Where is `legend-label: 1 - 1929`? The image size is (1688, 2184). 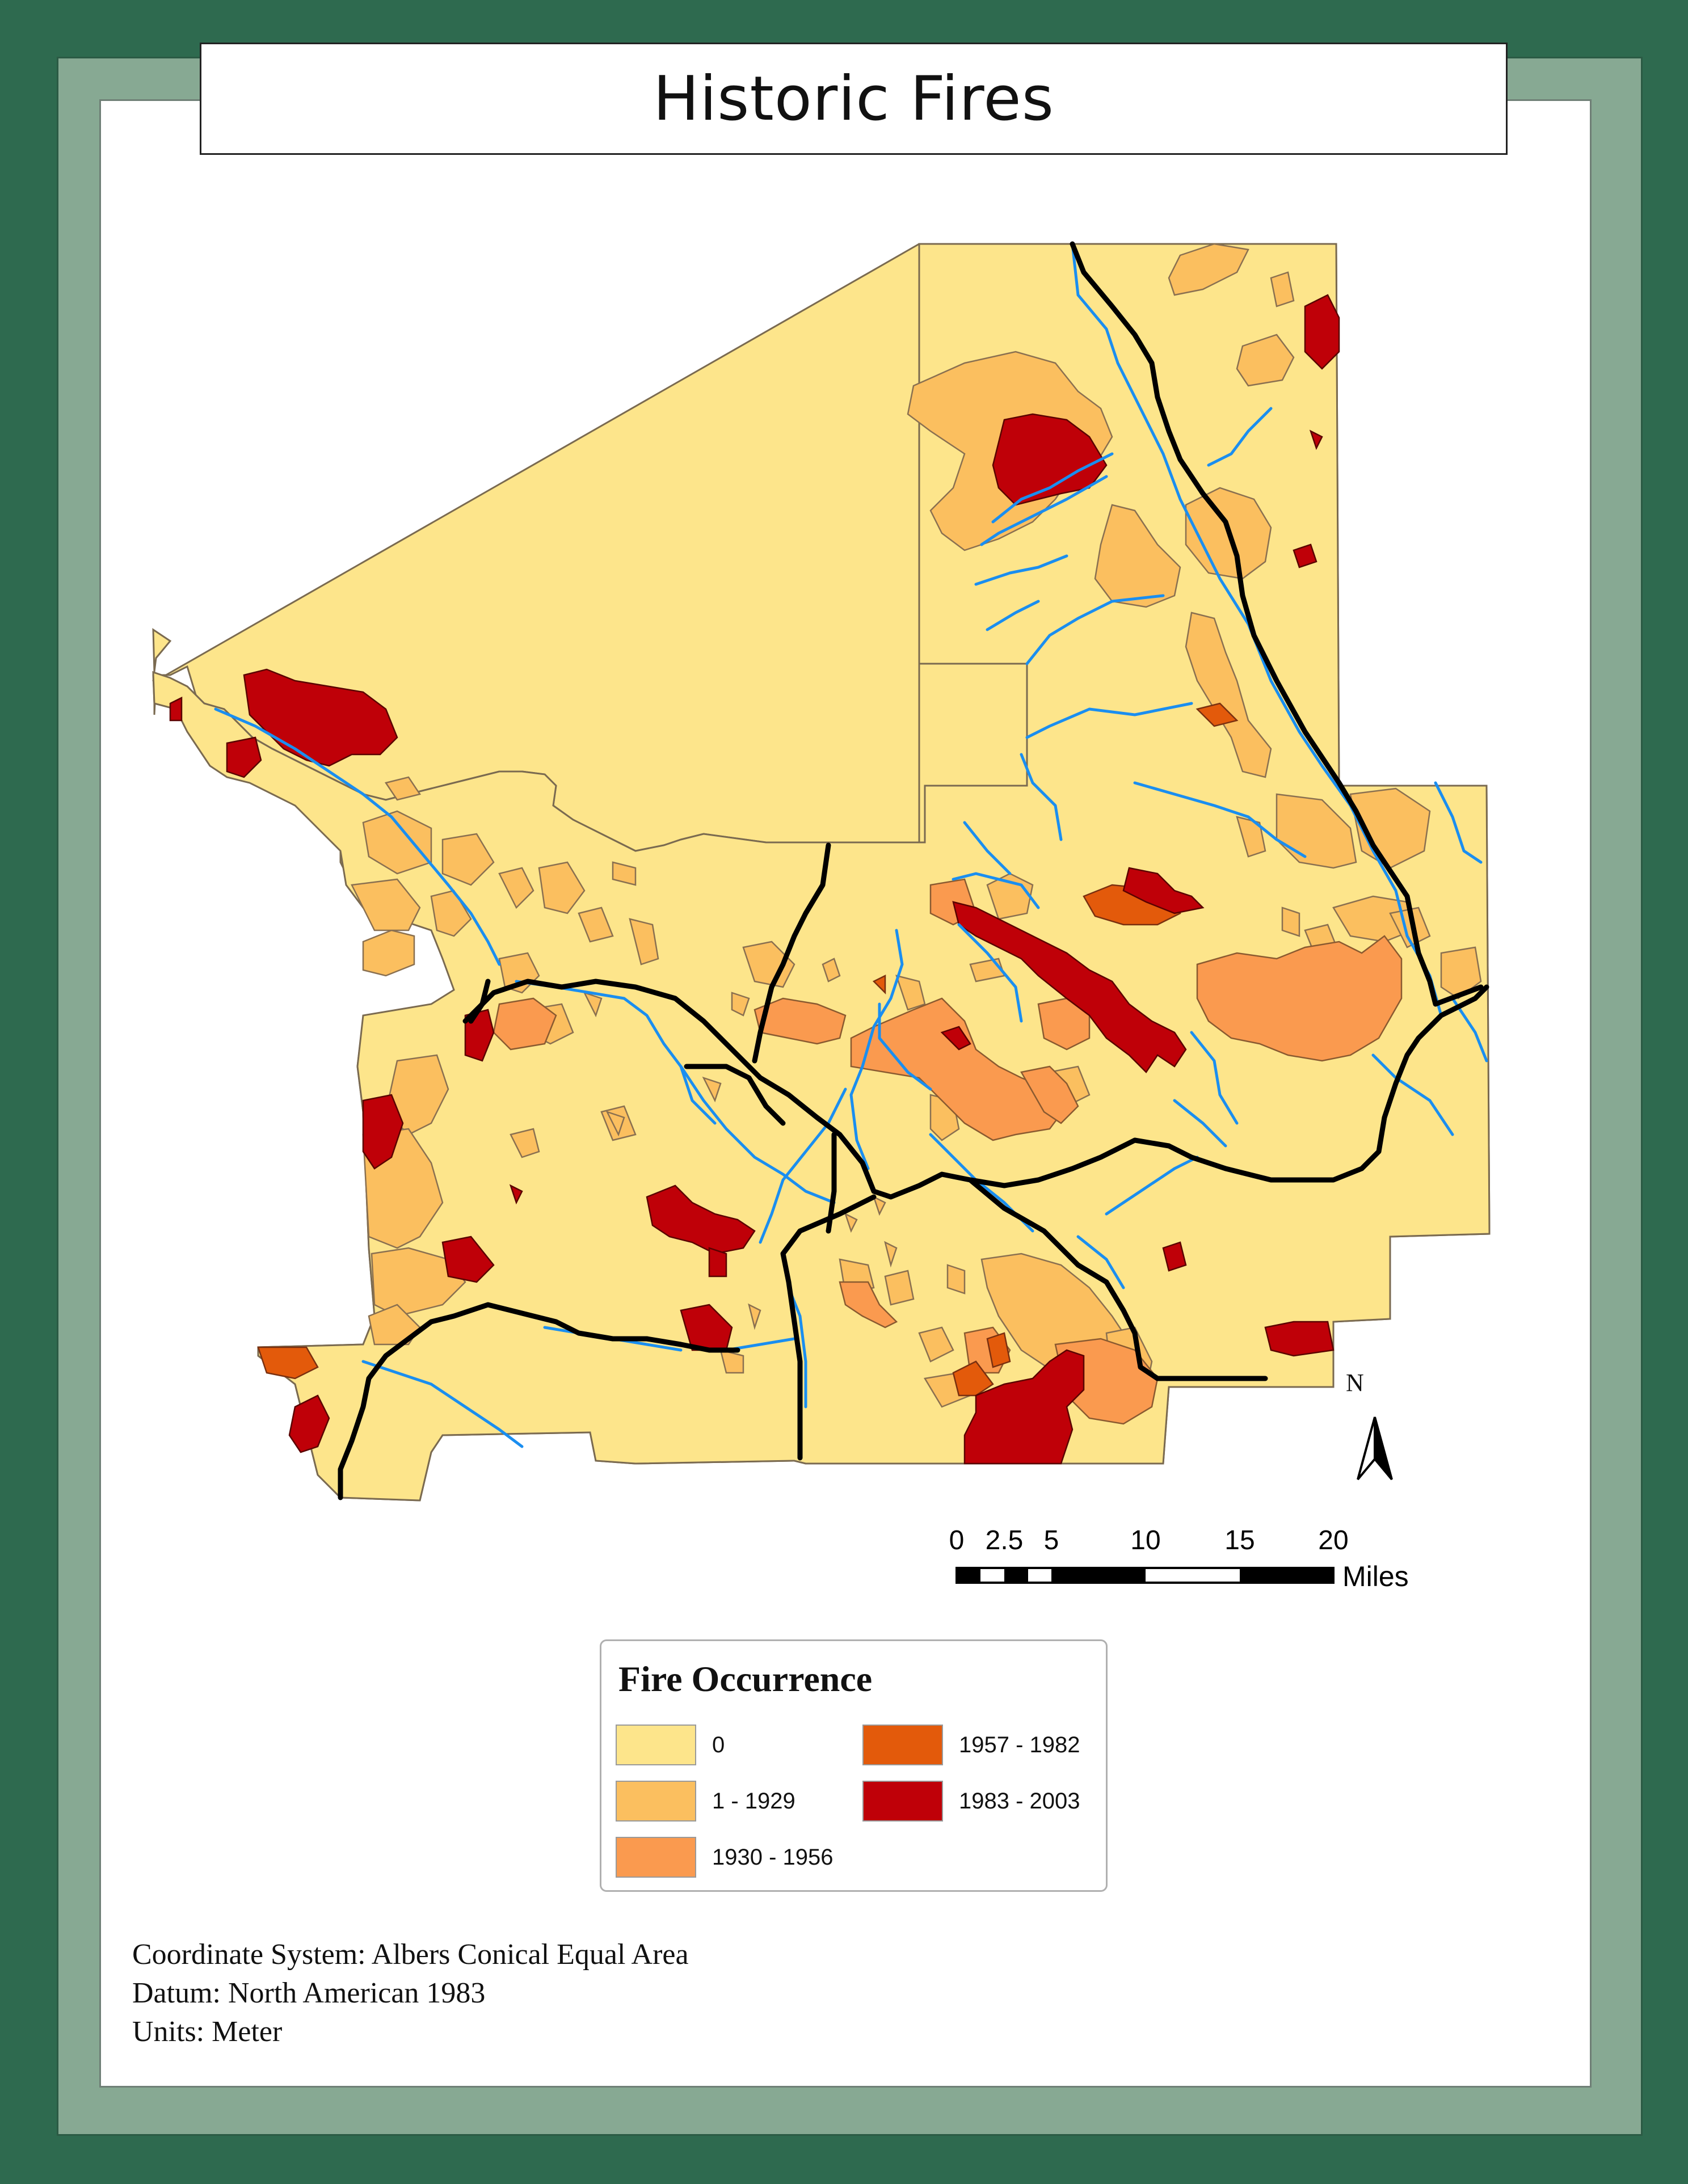 legend-label: 1 - 1929 is located at coordinates (754, 1801).